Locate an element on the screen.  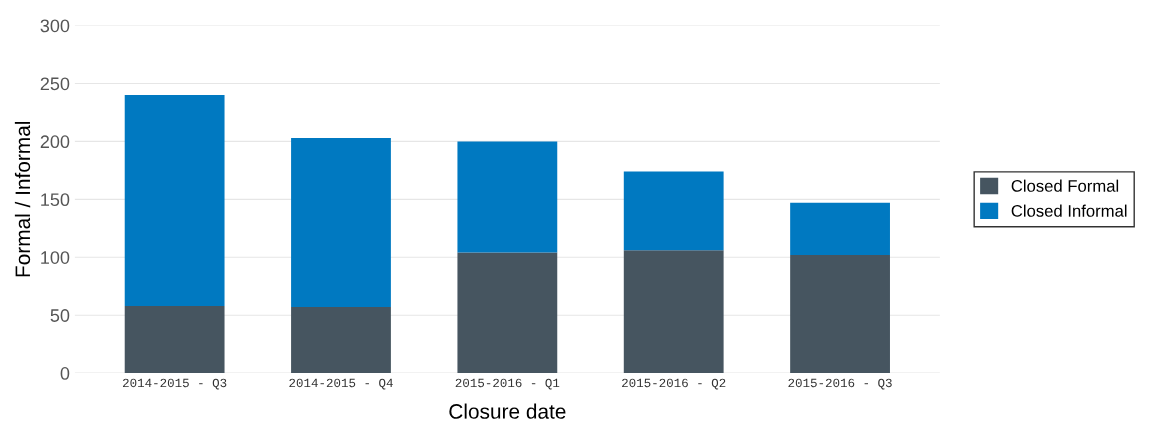
x-tick-label: 2014-2015 - Q4 is located at coordinates (341, 384).